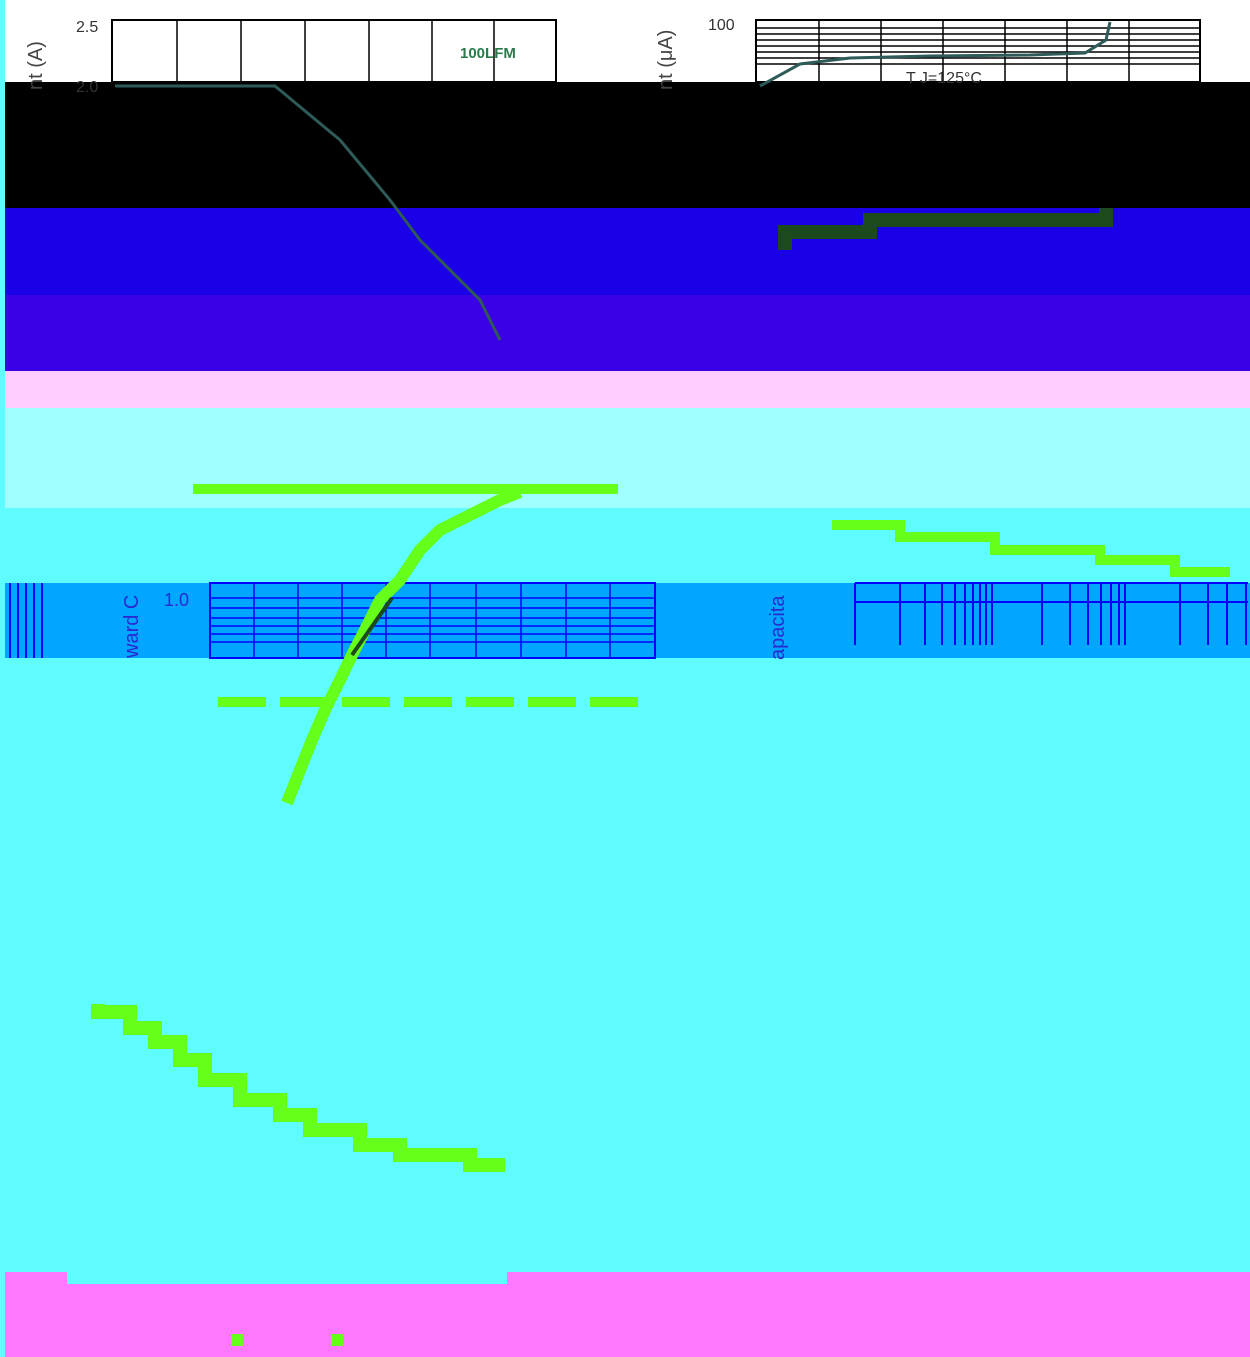  Describe the element at coordinates (287, 1278) in the screenshot. I see `bottom-light-bar` at that location.